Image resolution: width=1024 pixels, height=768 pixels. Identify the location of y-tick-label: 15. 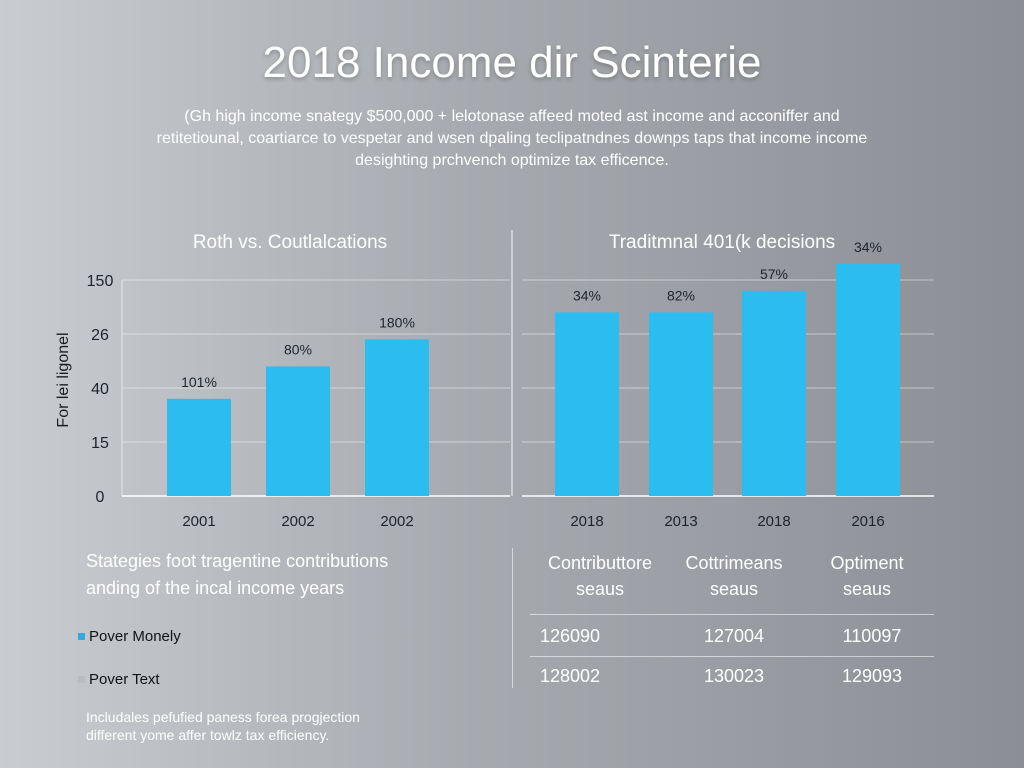
(100, 443).